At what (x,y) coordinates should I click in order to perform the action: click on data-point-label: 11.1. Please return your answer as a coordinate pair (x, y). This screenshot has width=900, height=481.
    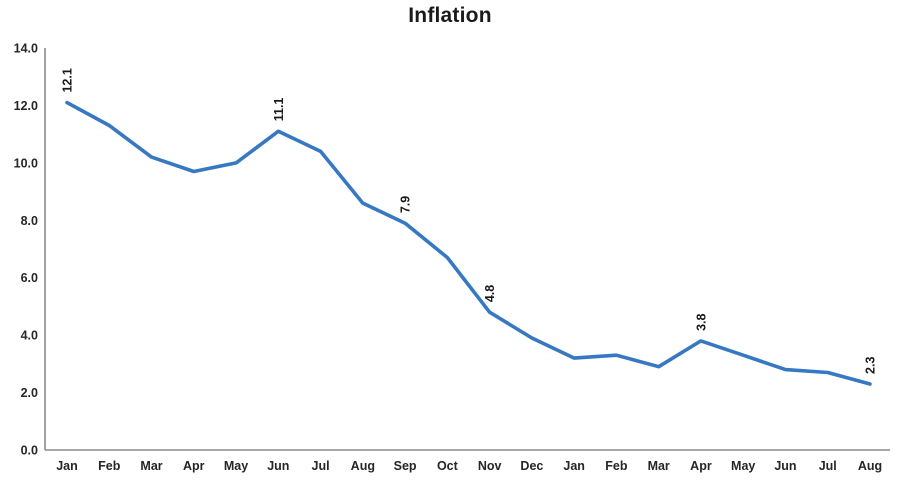
    Looking at the image, I should click on (279, 110).